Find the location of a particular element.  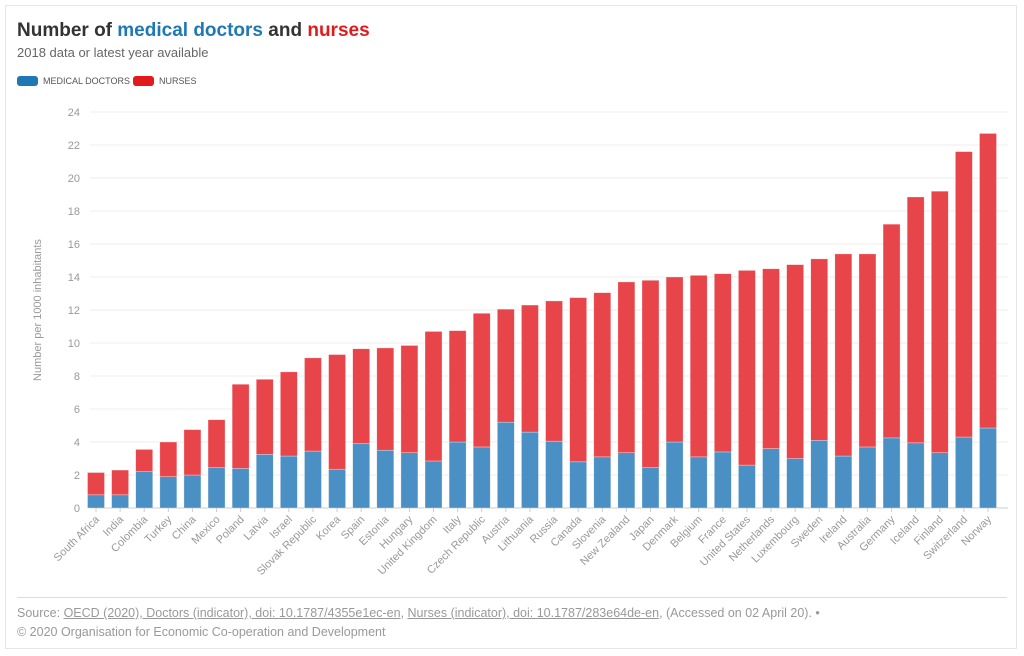

legend-swatch-nurses is located at coordinates (143, 81).